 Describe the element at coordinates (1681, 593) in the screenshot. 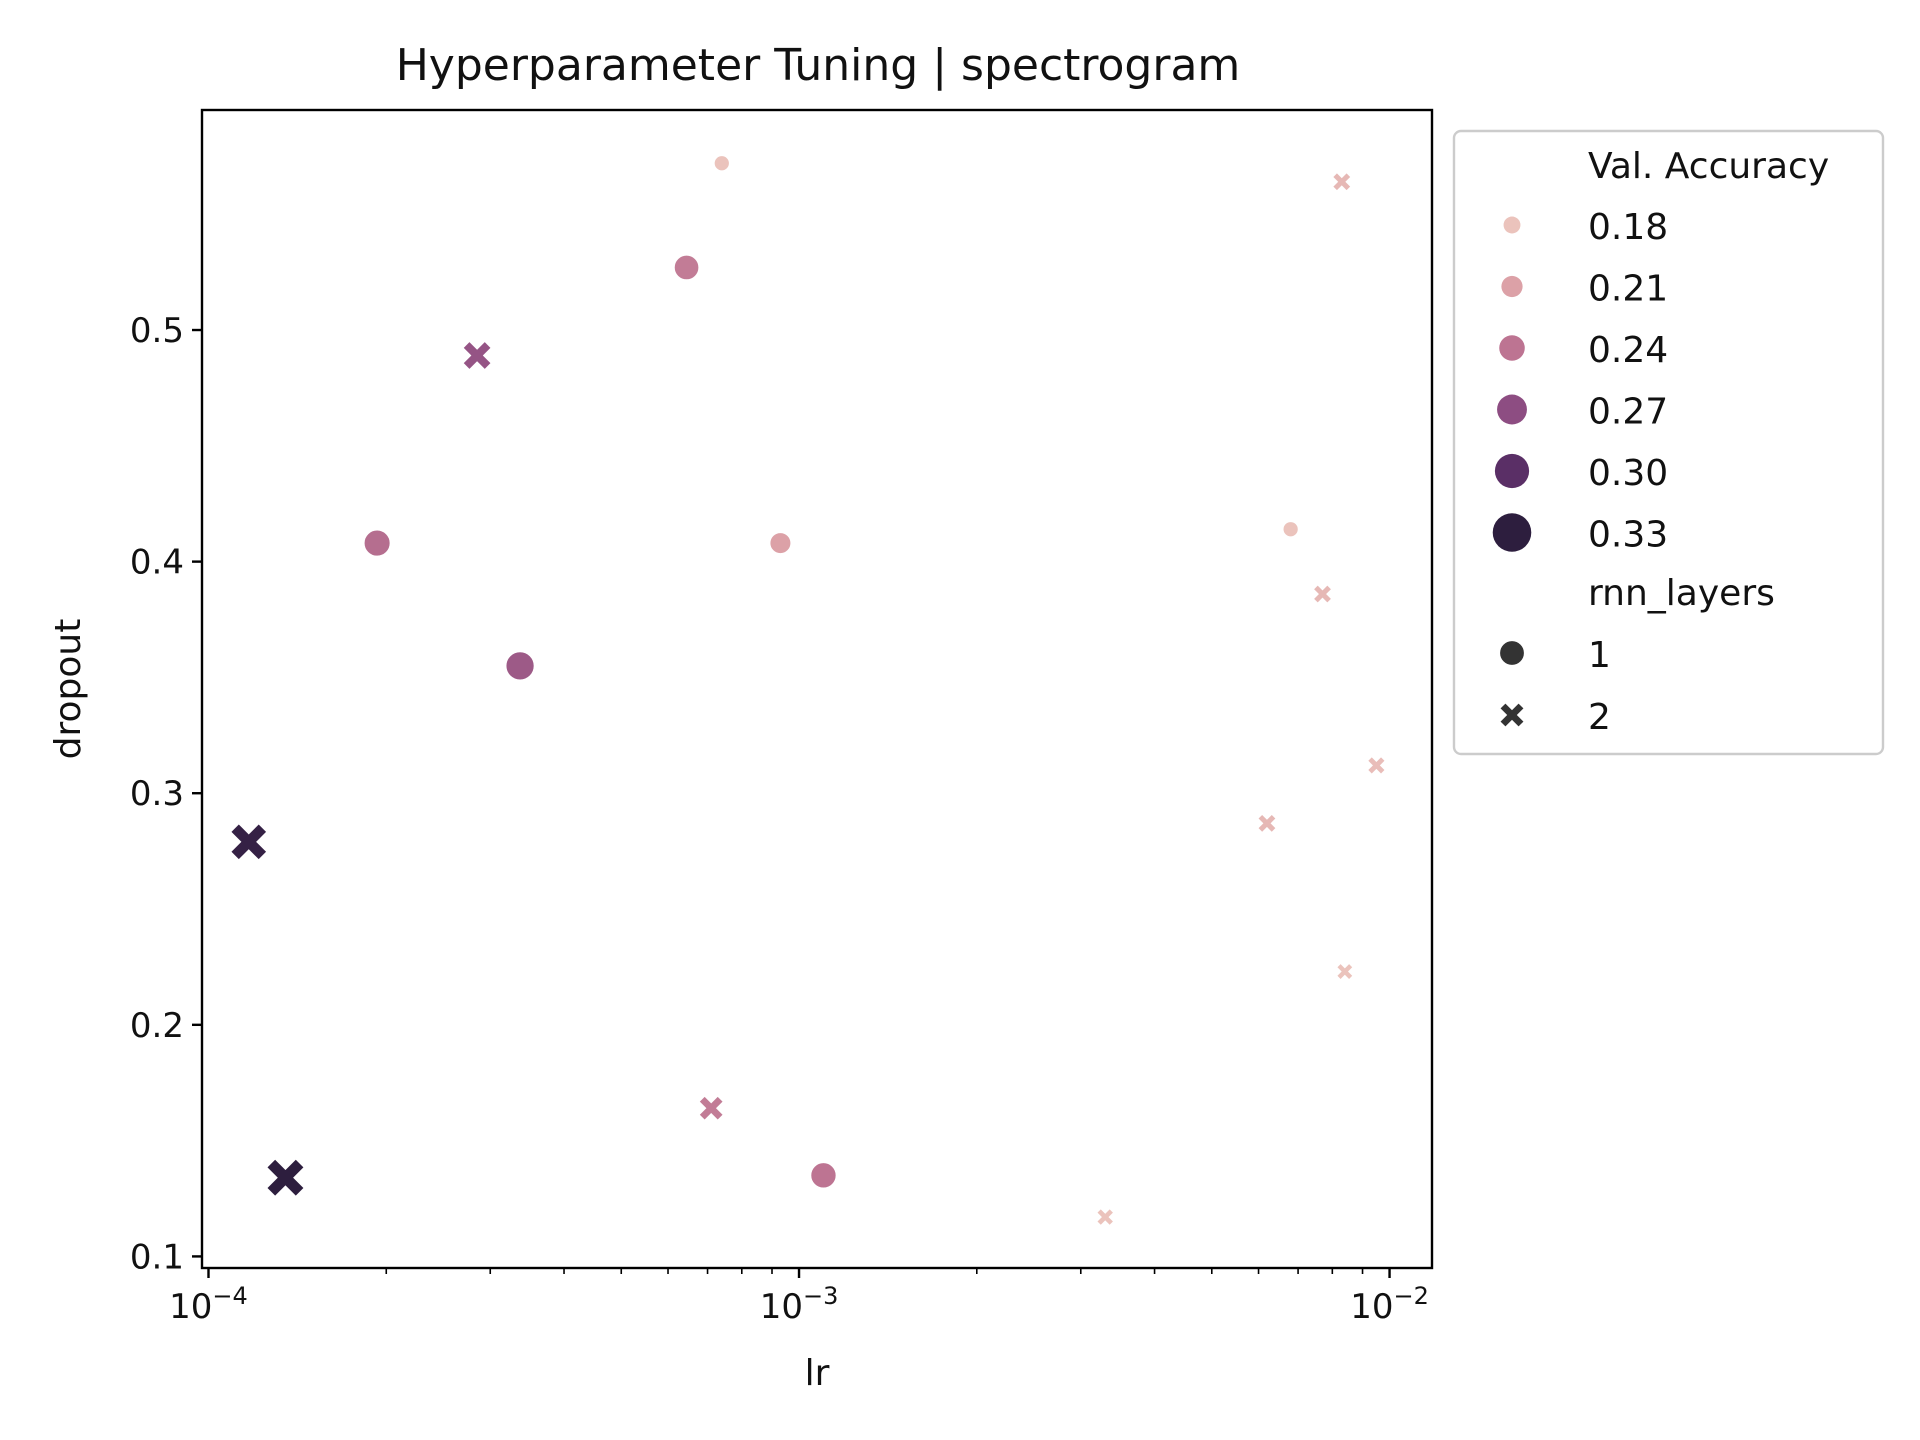

I see `legend-style-title: rnn_layers` at that location.